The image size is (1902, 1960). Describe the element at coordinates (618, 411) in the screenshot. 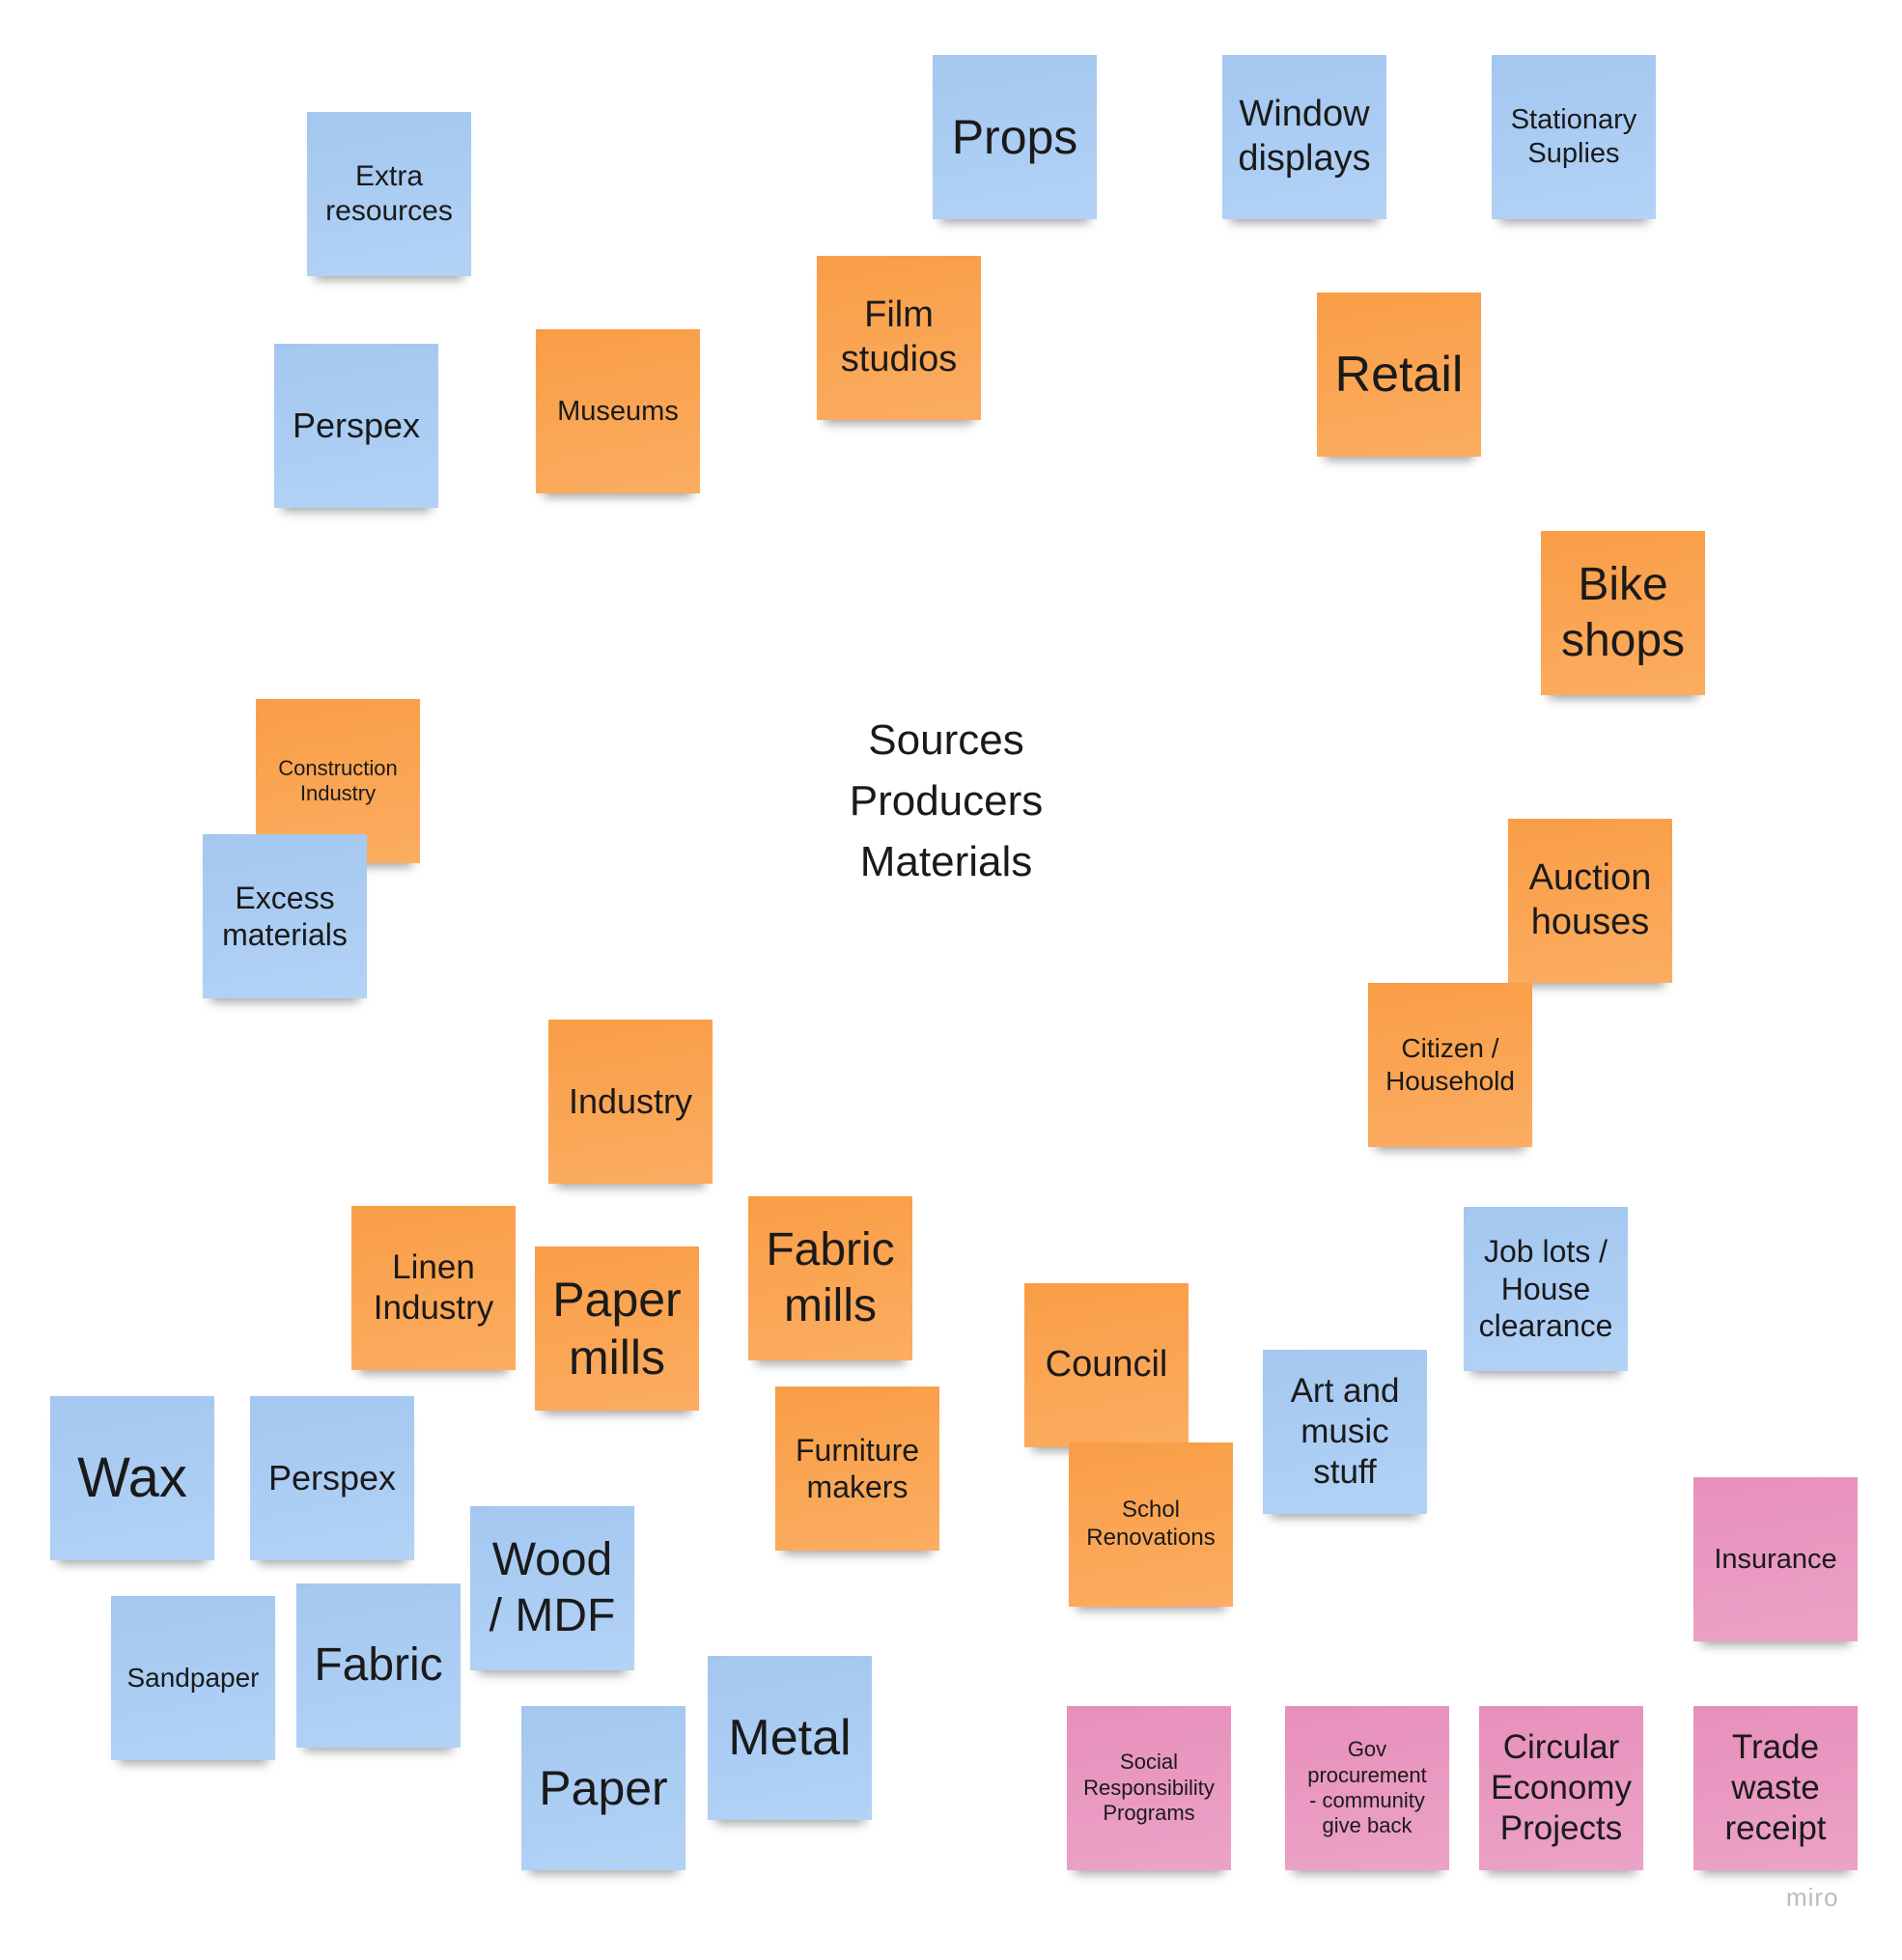

I see `sticky-note-museums: Museums` at that location.